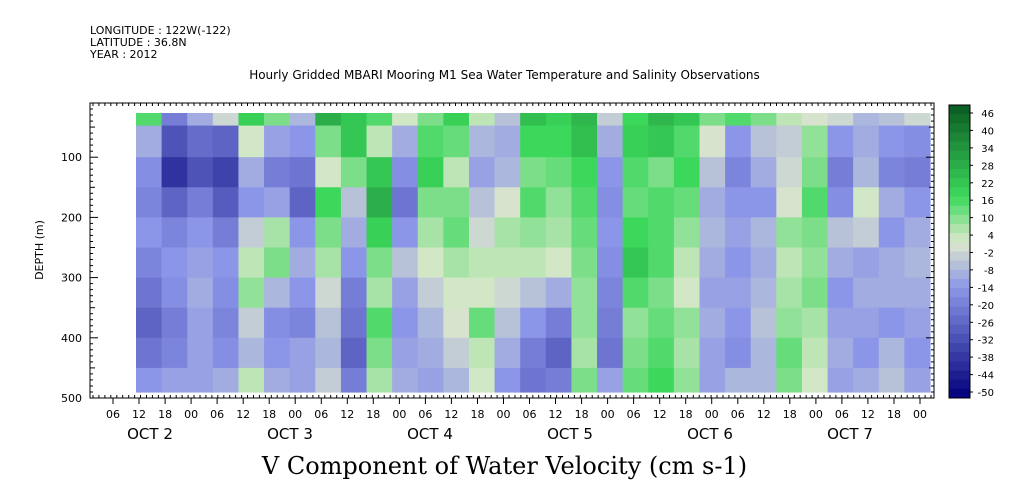  What do you see at coordinates (986, 376) in the screenshot?
I see `colorbar-label: -44` at bounding box center [986, 376].